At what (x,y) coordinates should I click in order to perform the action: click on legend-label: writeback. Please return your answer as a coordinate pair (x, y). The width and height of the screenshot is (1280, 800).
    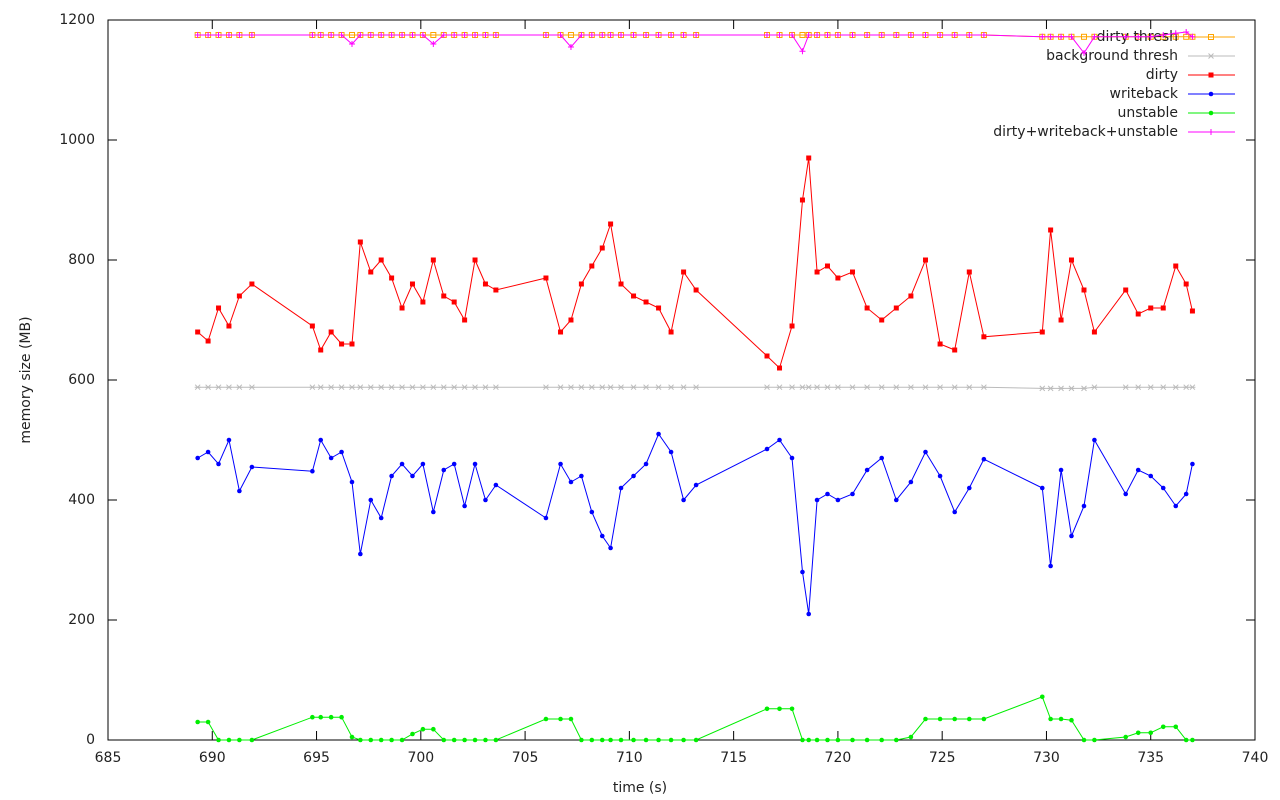
    Looking at the image, I should click on (1144, 94).